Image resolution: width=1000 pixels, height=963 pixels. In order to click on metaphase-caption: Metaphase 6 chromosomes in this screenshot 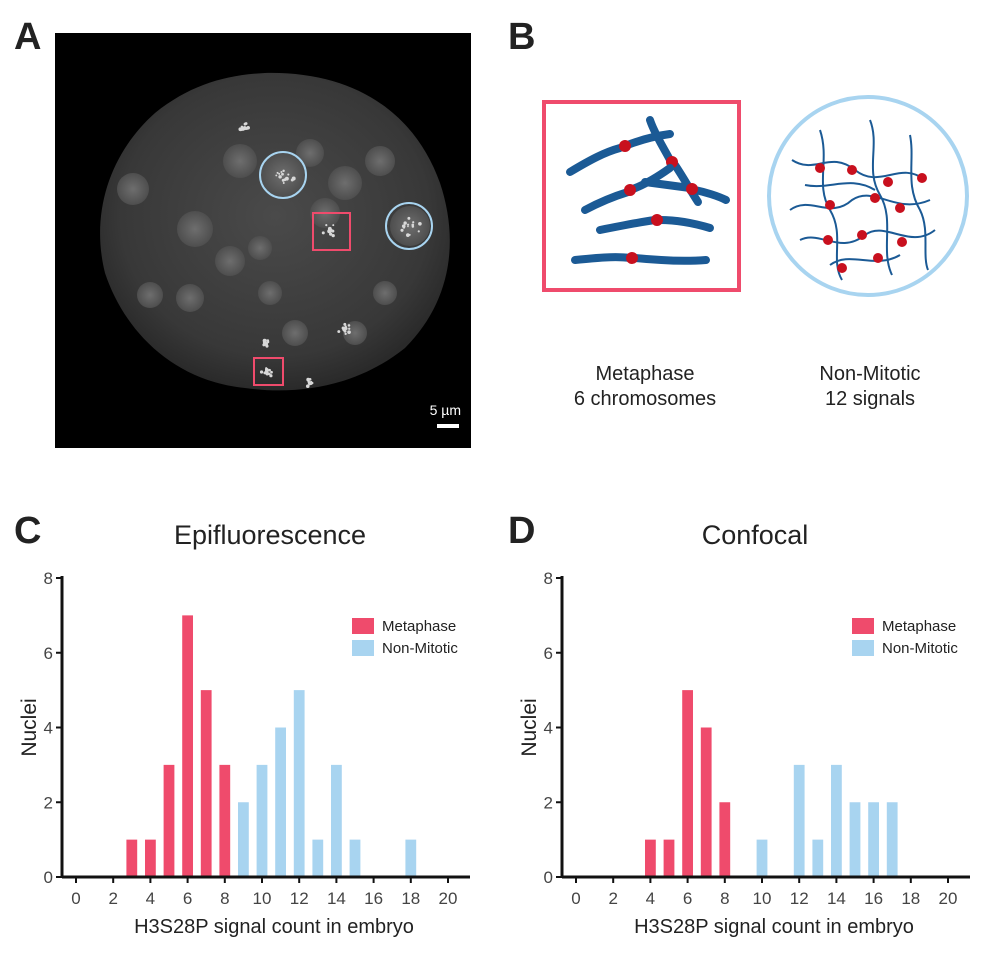, I will do `click(645, 387)`.